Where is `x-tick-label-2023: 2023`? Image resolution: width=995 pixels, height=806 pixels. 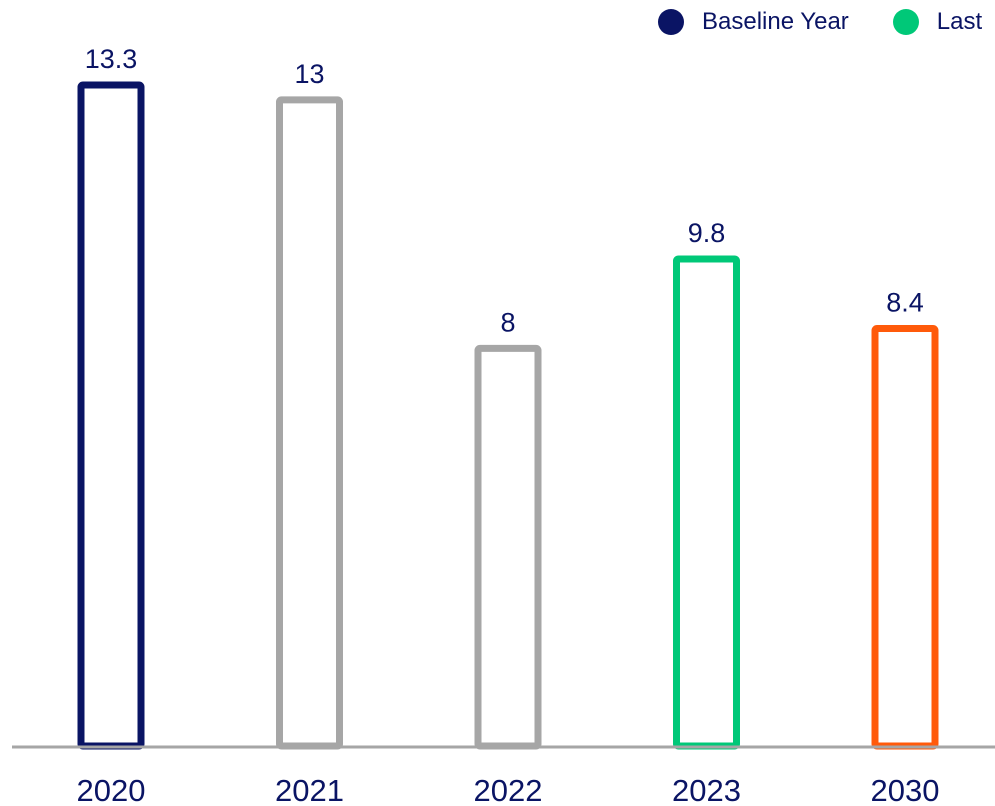
x-tick-label-2023: 2023 is located at coordinates (706, 789).